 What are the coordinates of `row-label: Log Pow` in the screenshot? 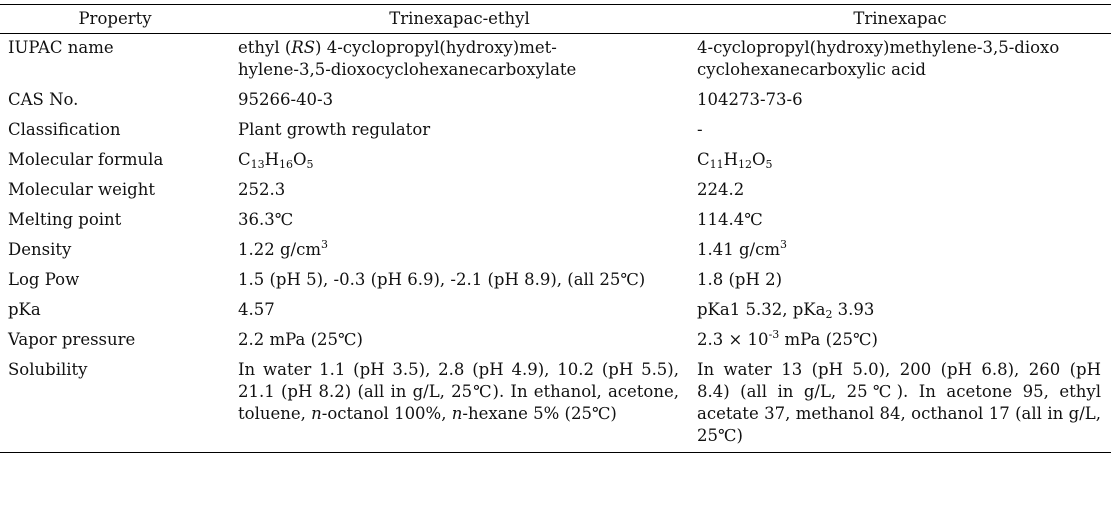 It's located at (44, 279).